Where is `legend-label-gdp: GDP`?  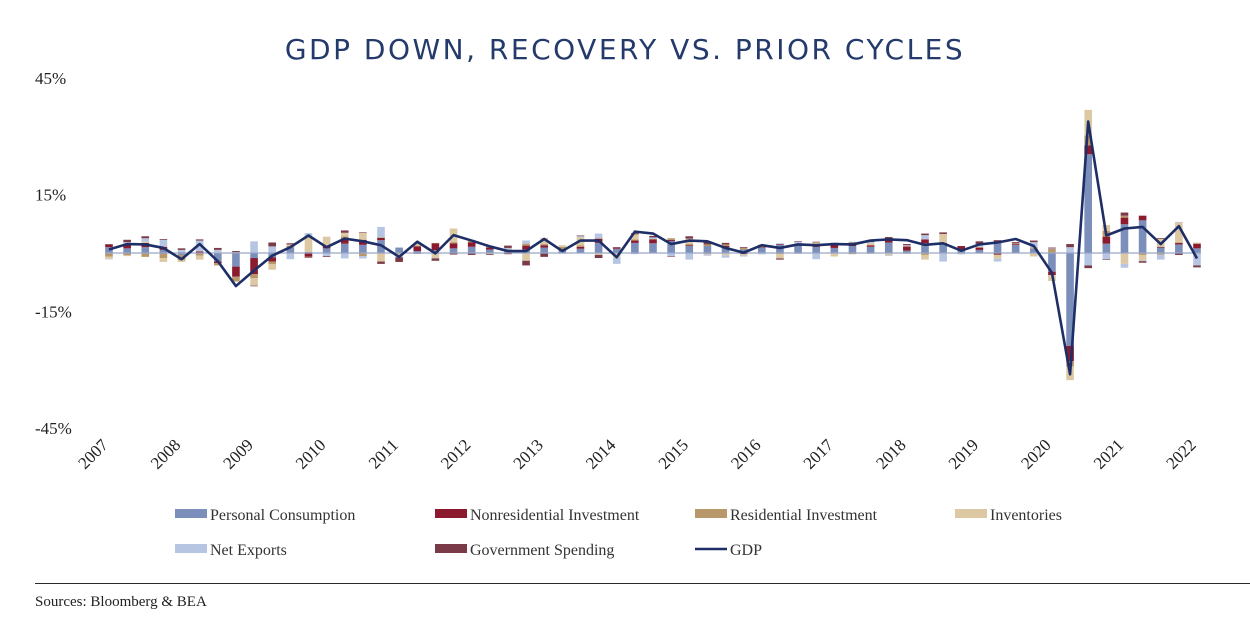
legend-label-gdp: GDP is located at coordinates (746, 550).